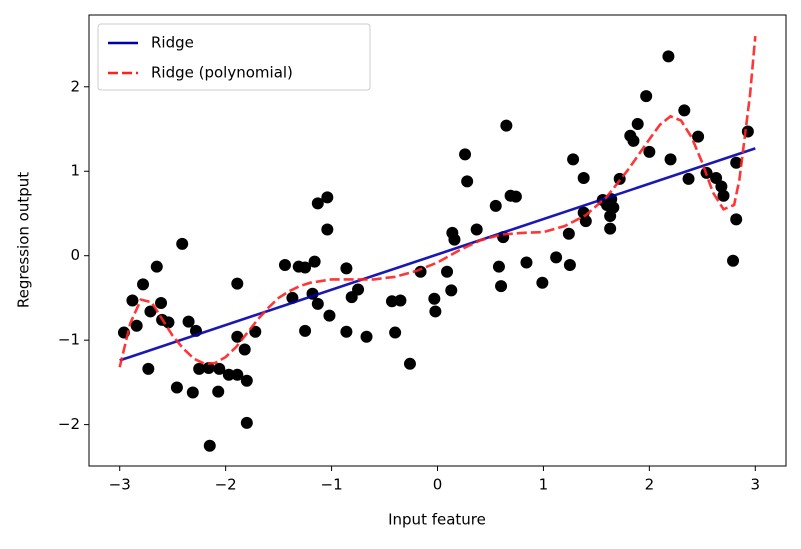 The image size is (801, 549). What do you see at coordinates (544, 485) in the screenshot?
I see `x-tick-label: 1` at bounding box center [544, 485].